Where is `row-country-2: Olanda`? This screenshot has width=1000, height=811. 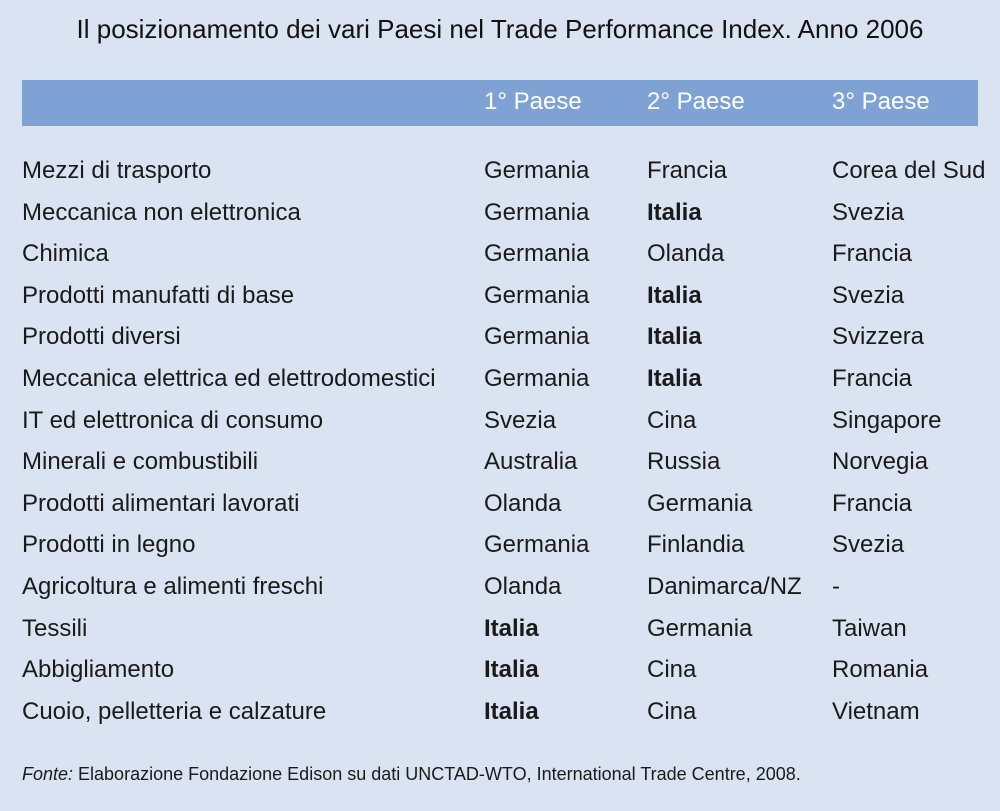 row-country-2: Olanda is located at coordinates (686, 254).